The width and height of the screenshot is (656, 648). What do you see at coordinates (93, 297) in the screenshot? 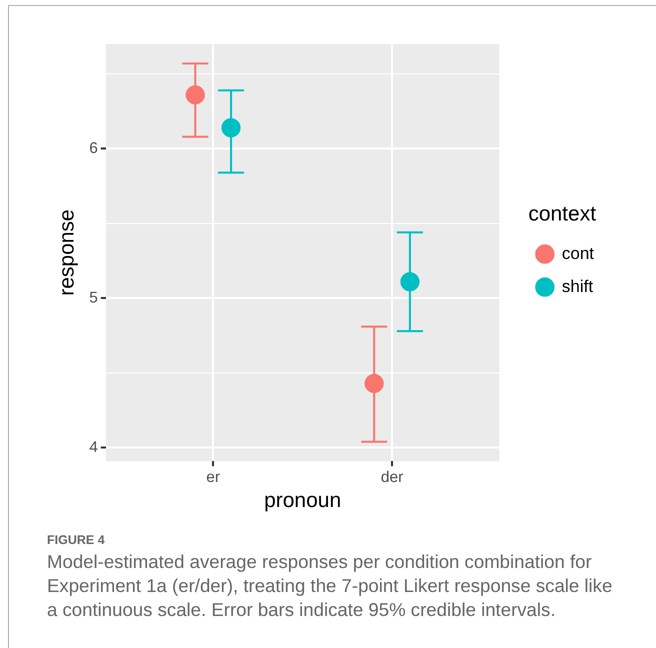
I see `y-tick-label: 5` at bounding box center [93, 297].